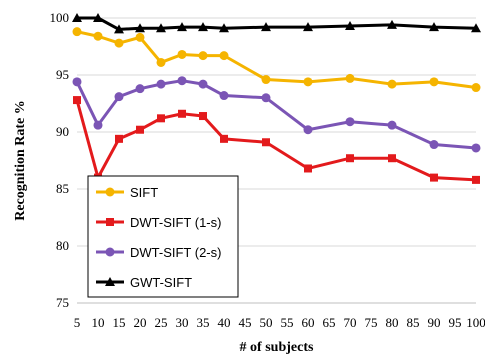 This screenshot has height=360, width=485. I want to click on x-tick-10: 10, so click(98, 322).